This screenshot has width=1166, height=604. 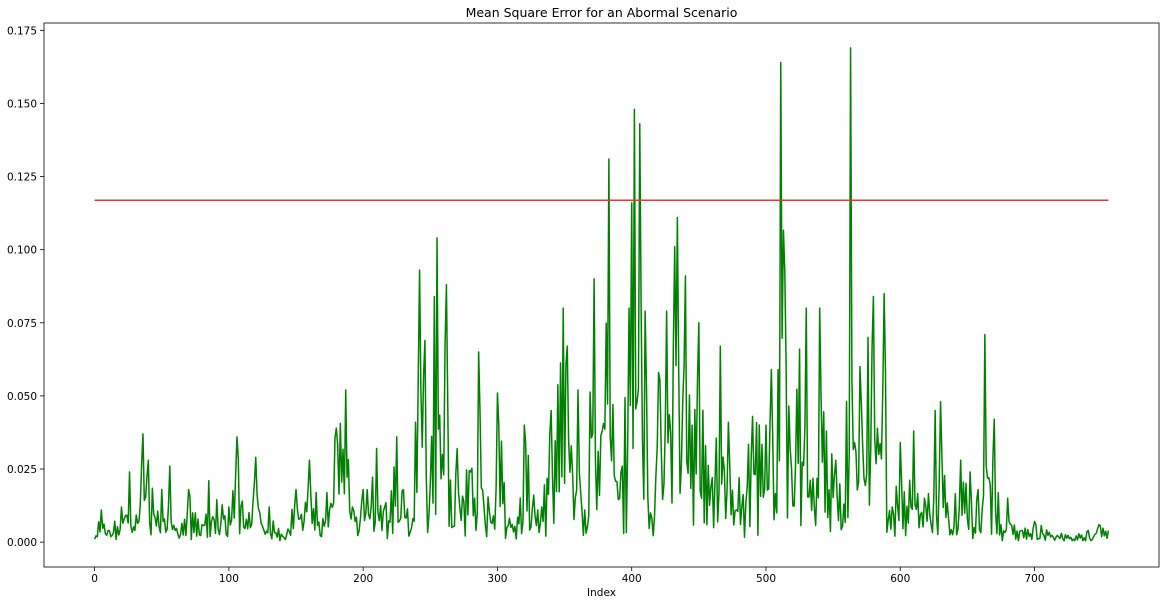 I want to click on y-tick-label: 0.100, so click(x=22, y=251).